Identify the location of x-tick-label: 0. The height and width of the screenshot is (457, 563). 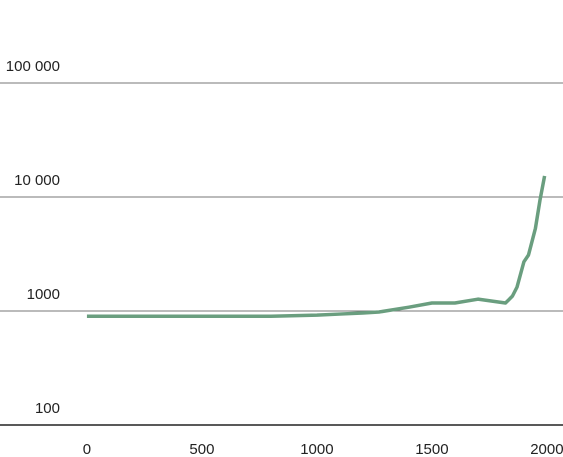
(87, 449).